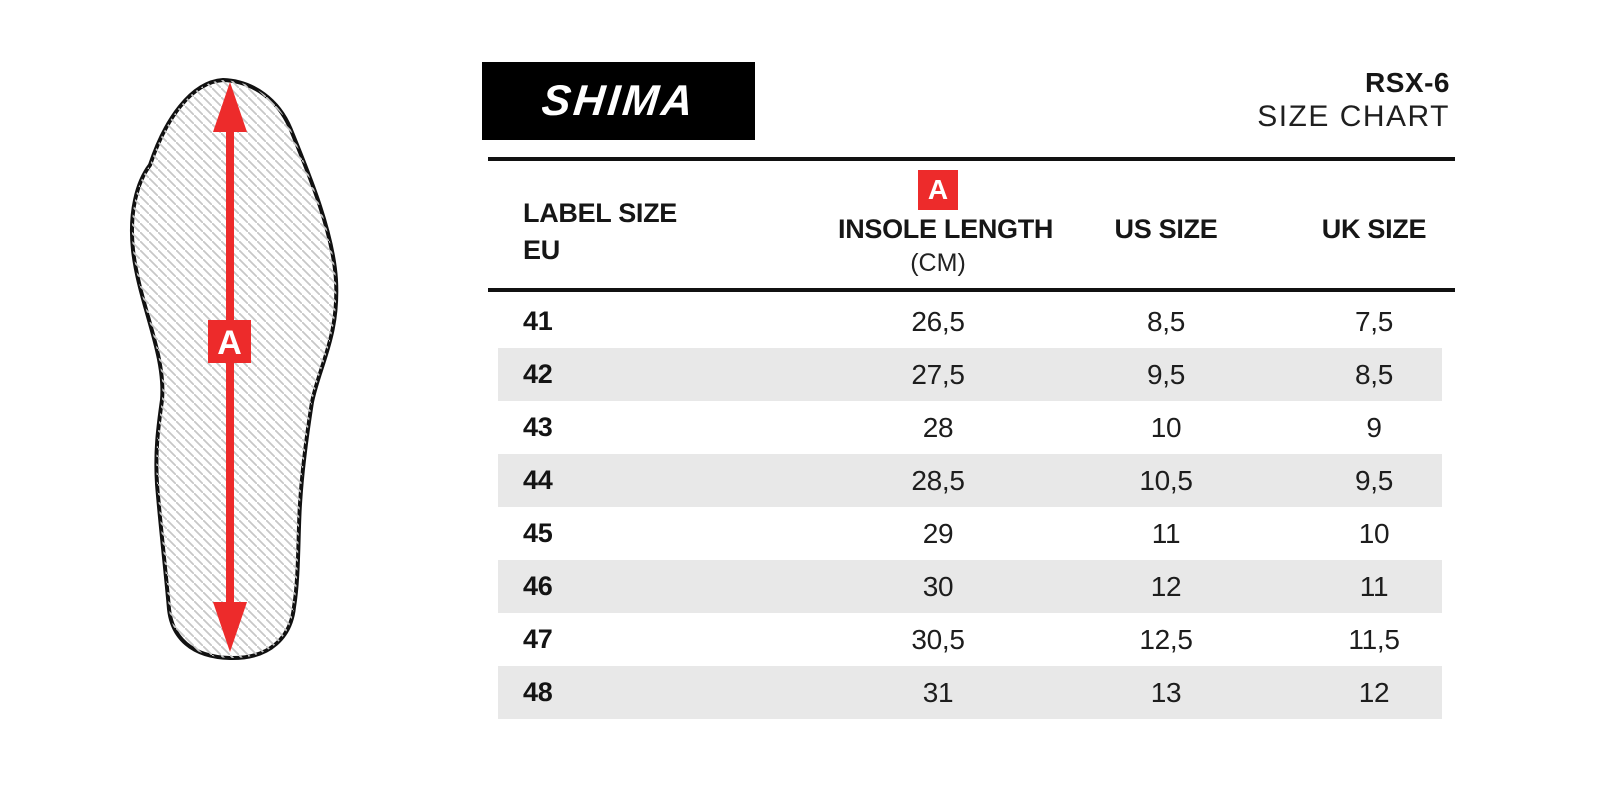 The width and height of the screenshot is (1600, 787). I want to click on cell-uk-size: 9, so click(1374, 427).